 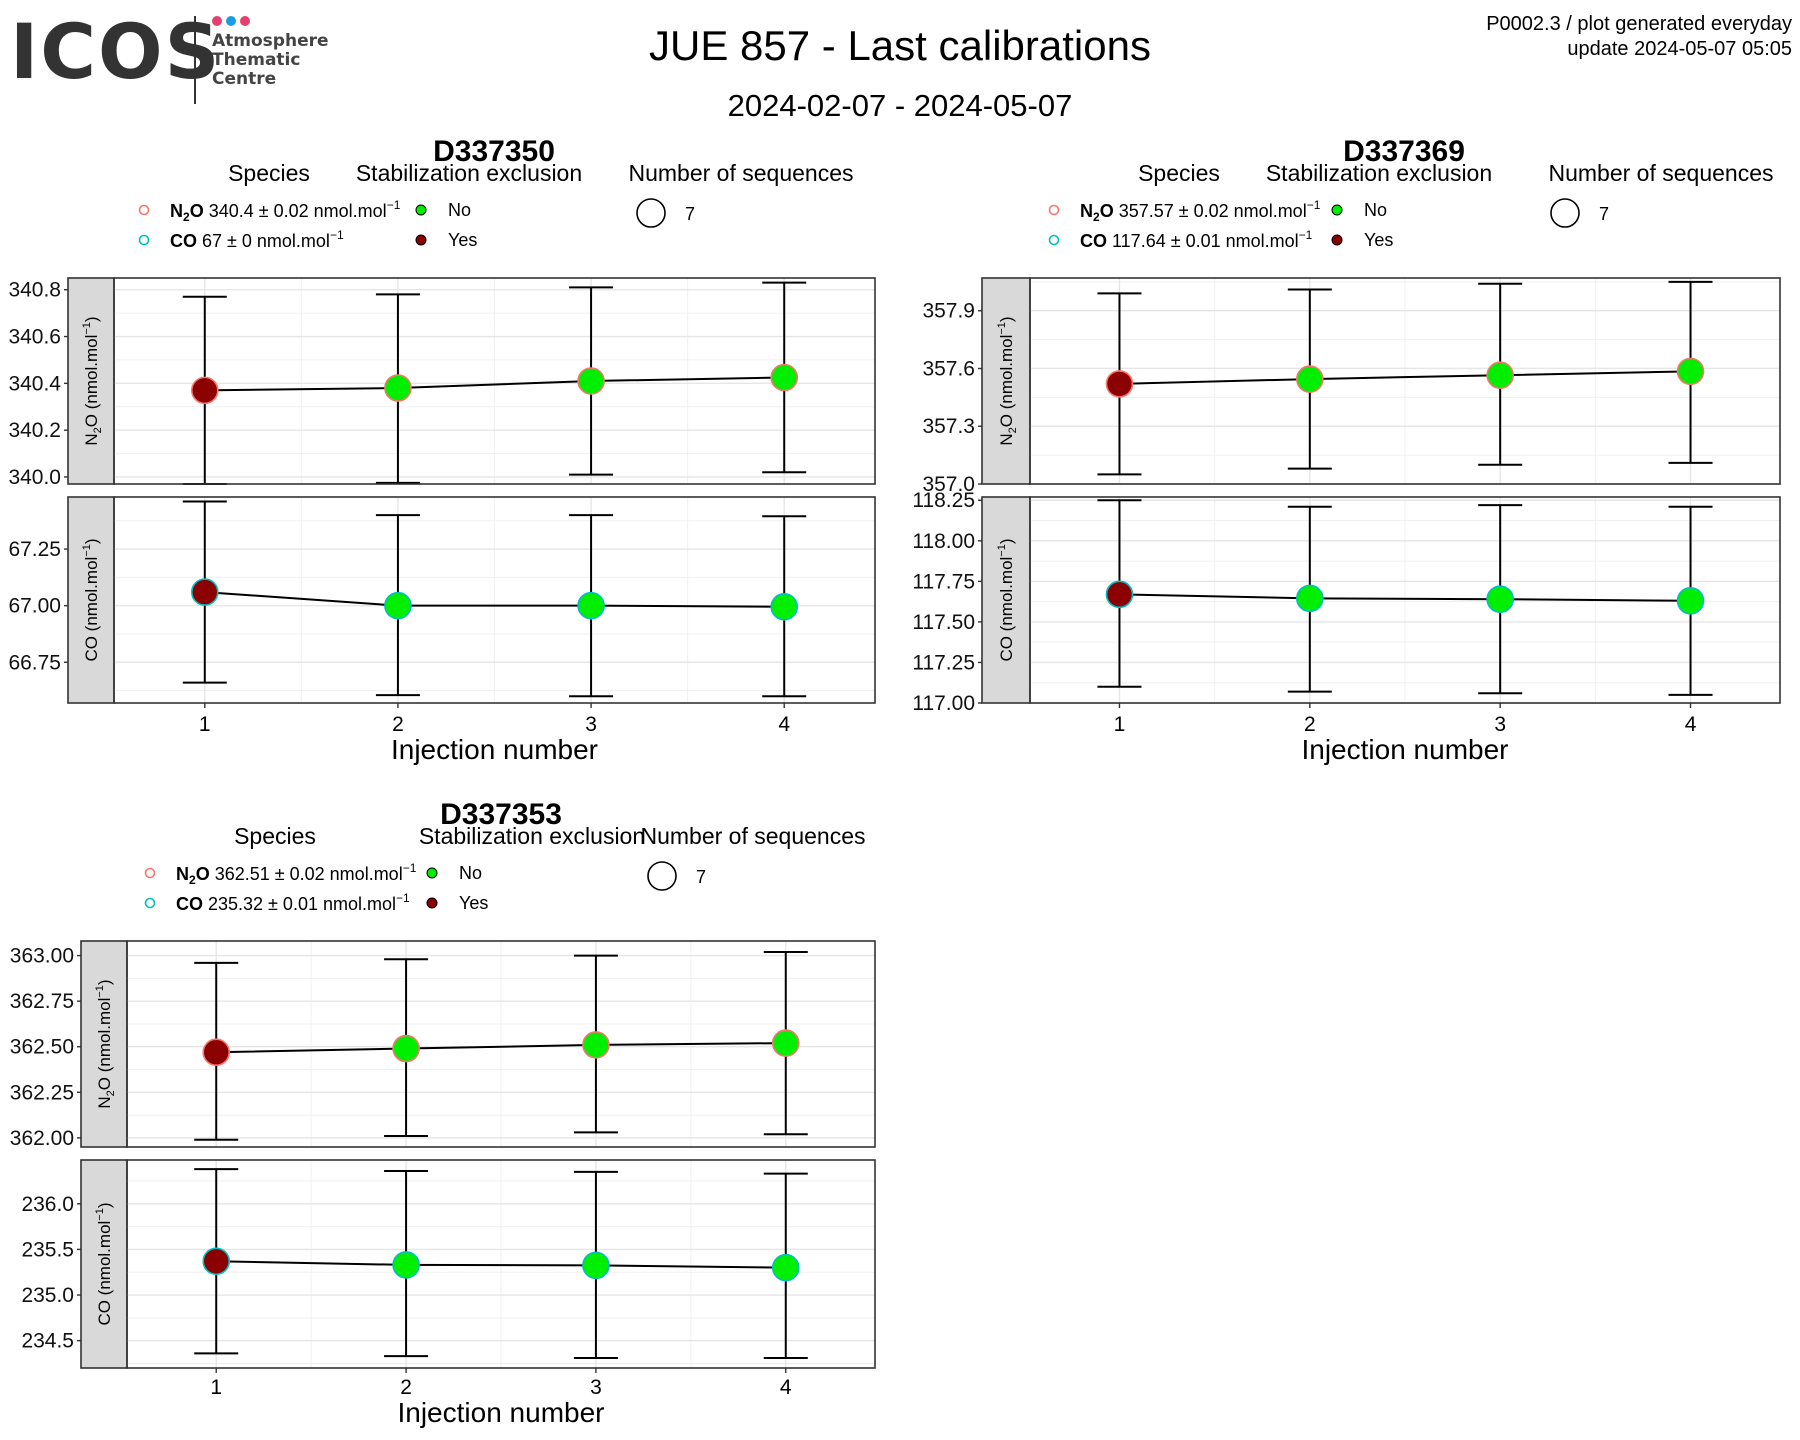 What do you see at coordinates (421, 240) in the screenshot?
I see `legend-key-yes` at bounding box center [421, 240].